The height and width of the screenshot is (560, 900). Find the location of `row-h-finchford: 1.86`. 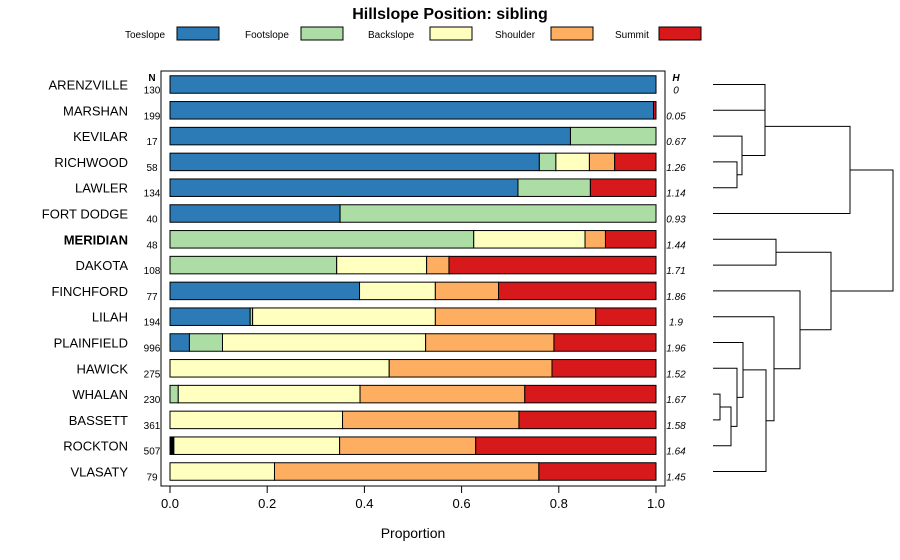

row-h-finchford: 1.86 is located at coordinates (676, 297).